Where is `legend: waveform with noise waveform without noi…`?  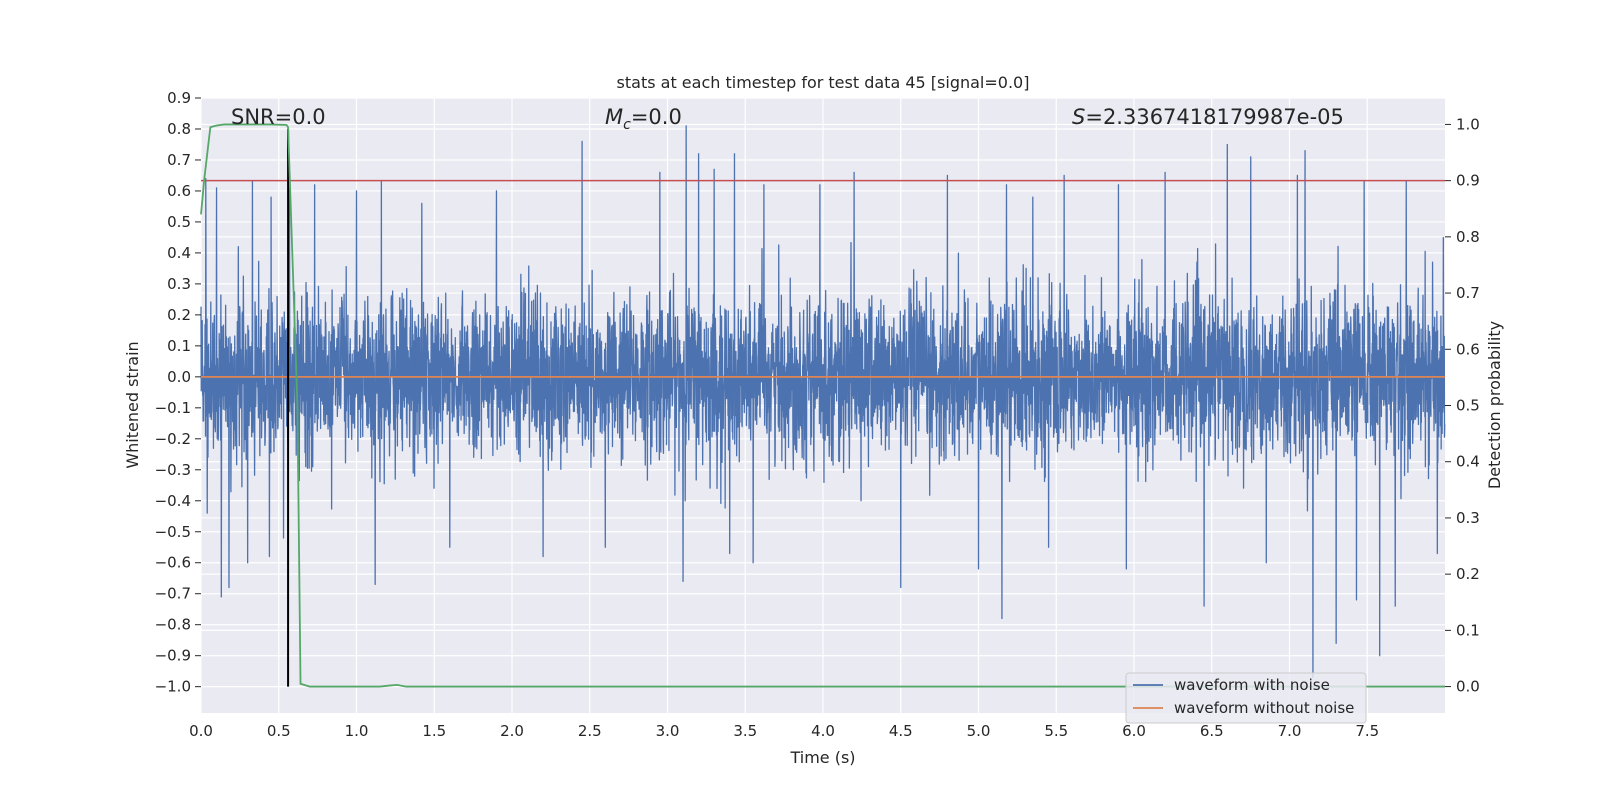
legend: waveform with noise waveform without noi… is located at coordinates (1246, 698).